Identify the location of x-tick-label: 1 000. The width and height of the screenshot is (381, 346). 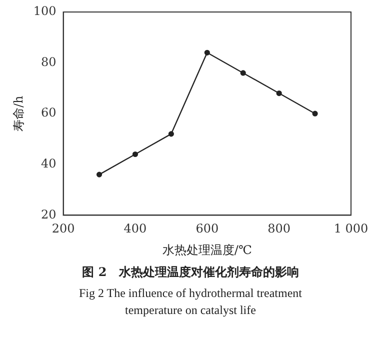
(351, 229).